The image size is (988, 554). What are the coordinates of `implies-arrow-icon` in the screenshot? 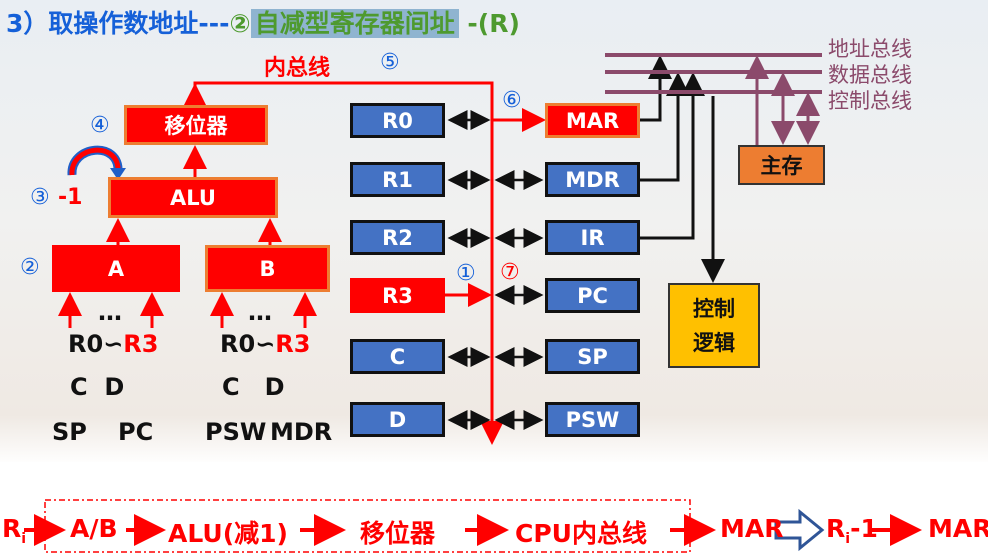 It's located at (799, 530).